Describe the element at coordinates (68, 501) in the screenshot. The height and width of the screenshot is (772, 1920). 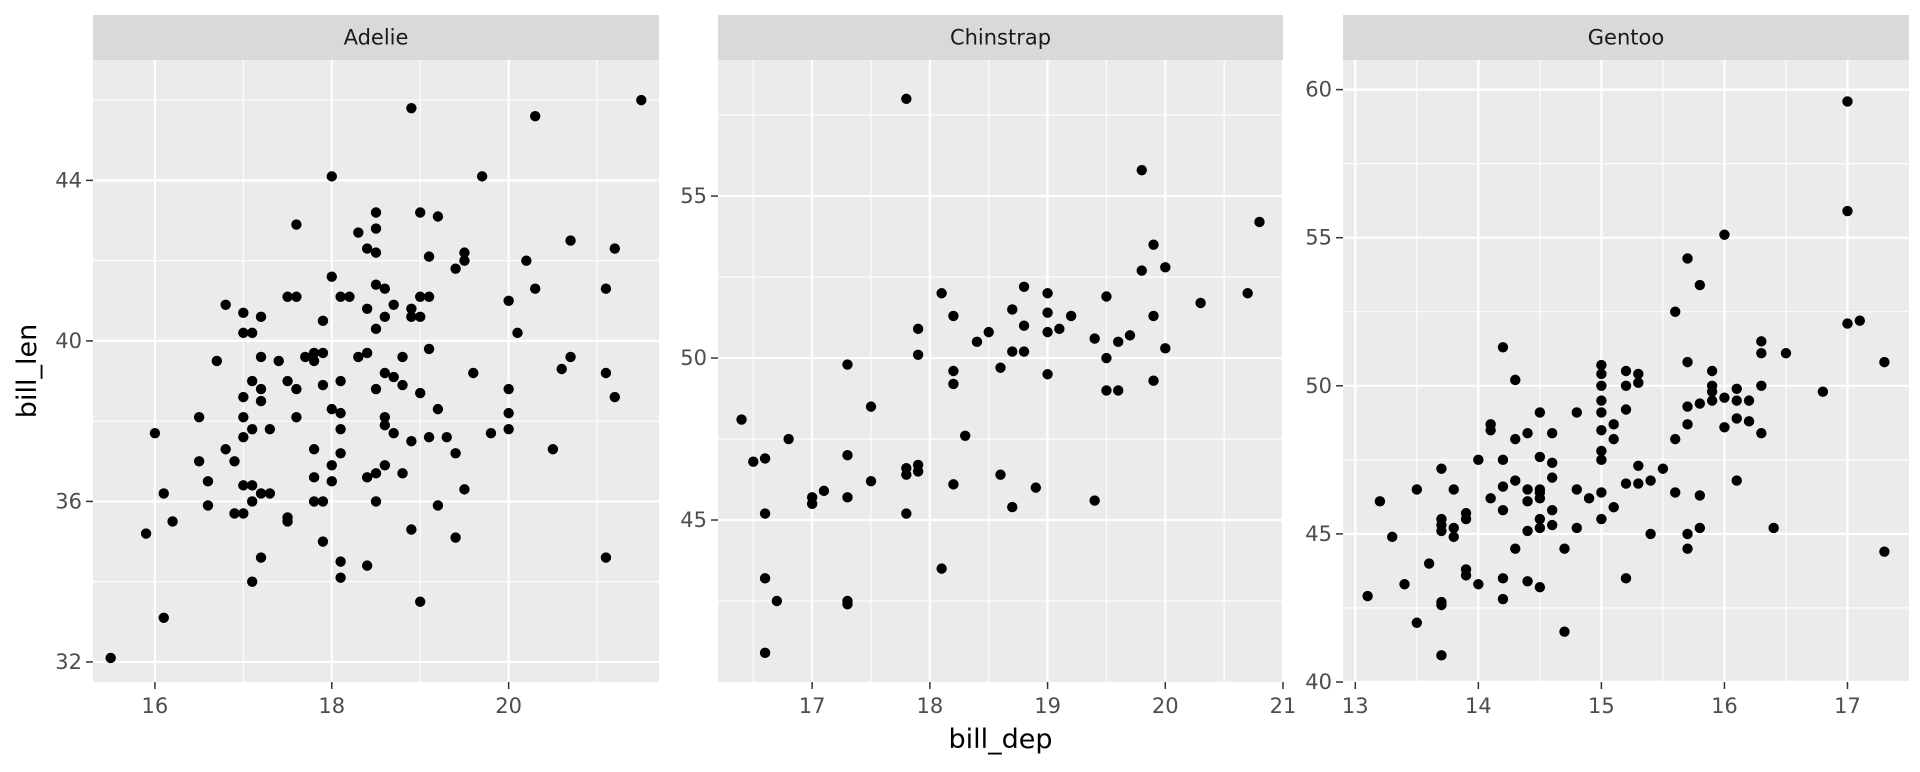
I see `y-tick-label: 36` at that location.